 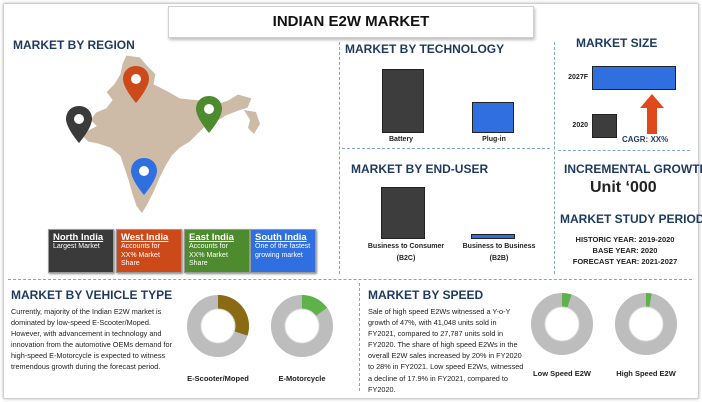 What do you see at coordinates (652, 114) in the screenshot?
I see `growth-arrow-icon` at bounding box center [652, 114].